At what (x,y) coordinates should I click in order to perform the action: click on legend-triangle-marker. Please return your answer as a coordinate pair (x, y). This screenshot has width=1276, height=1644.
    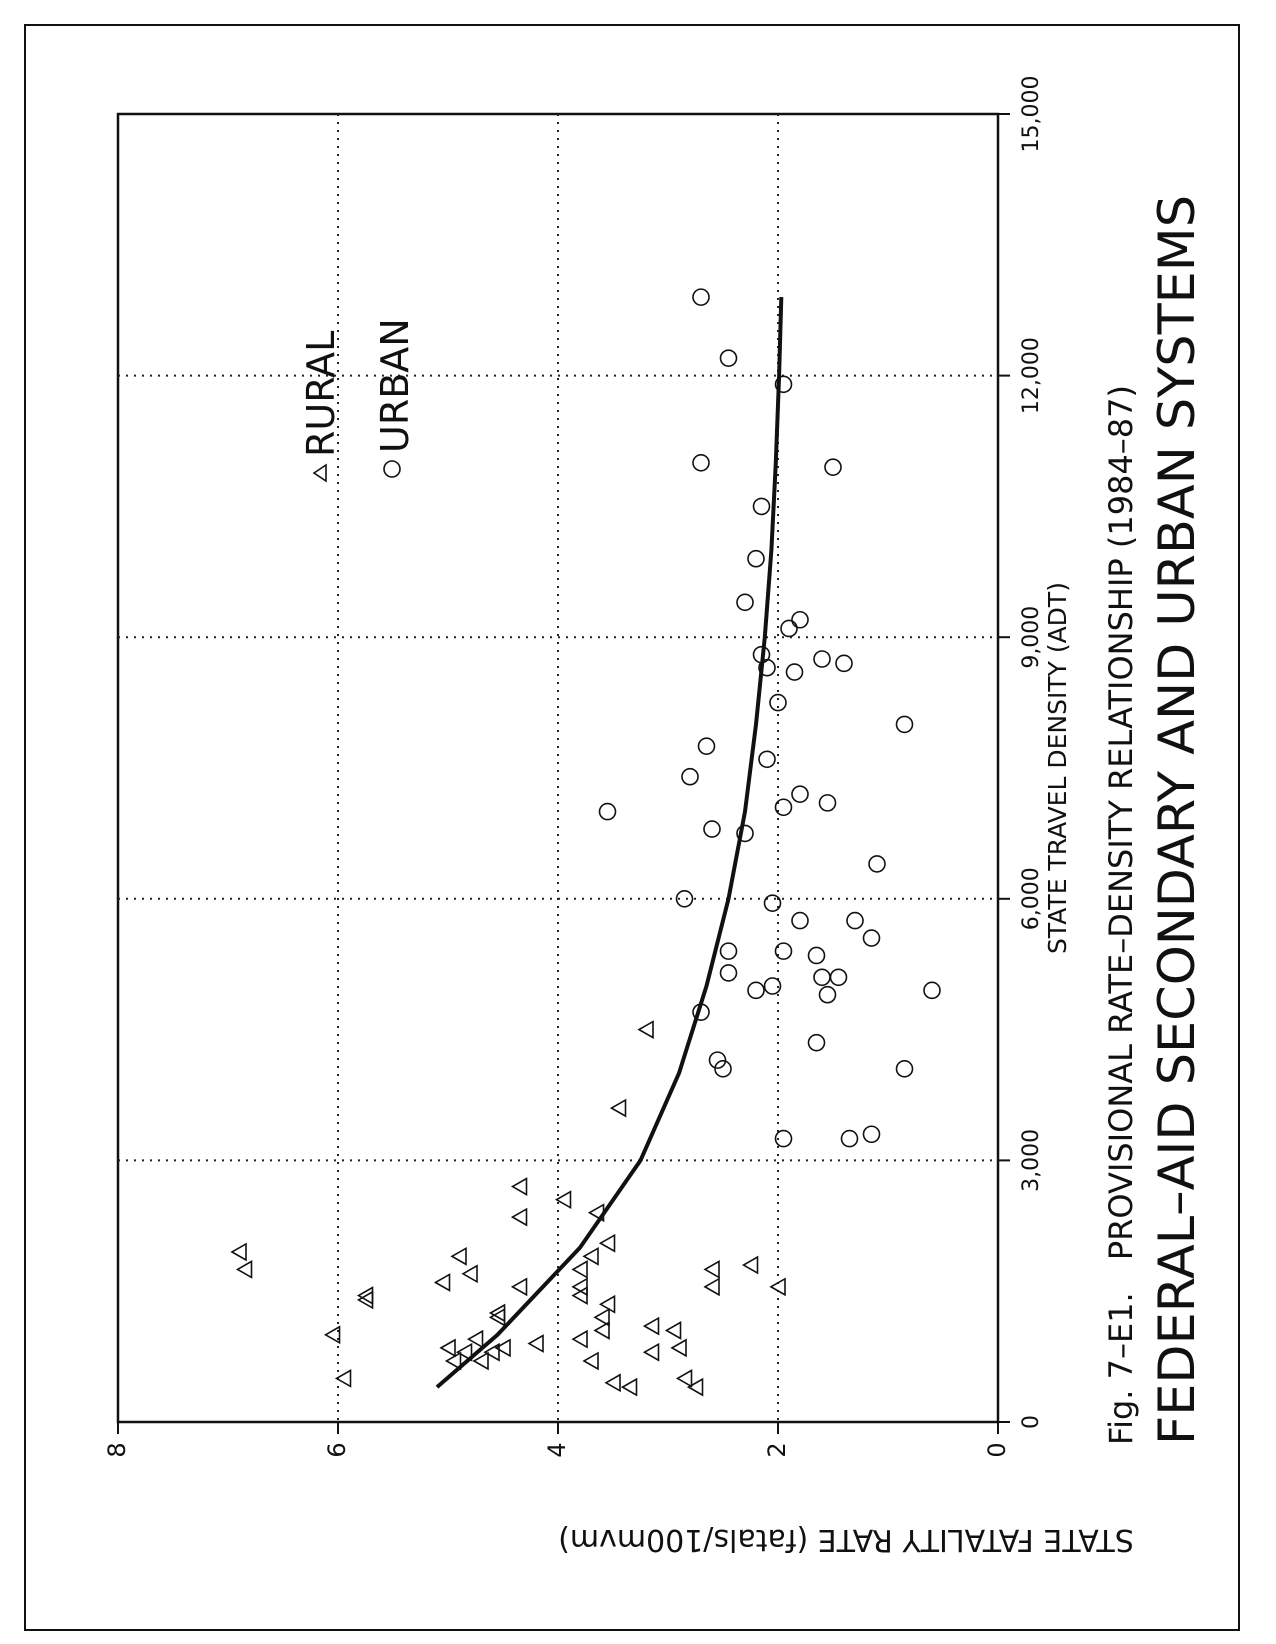
    Looking at the image, I should click on (319, 473).